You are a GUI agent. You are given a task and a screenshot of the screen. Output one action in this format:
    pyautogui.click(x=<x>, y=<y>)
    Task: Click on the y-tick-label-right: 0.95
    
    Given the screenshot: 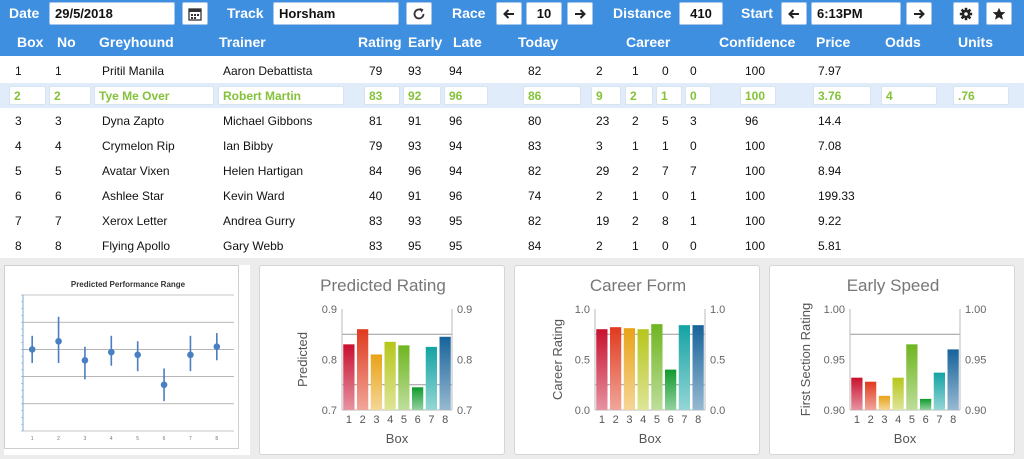 What is the action you would take?
    pyautogui.click(x=975, y=361)
    